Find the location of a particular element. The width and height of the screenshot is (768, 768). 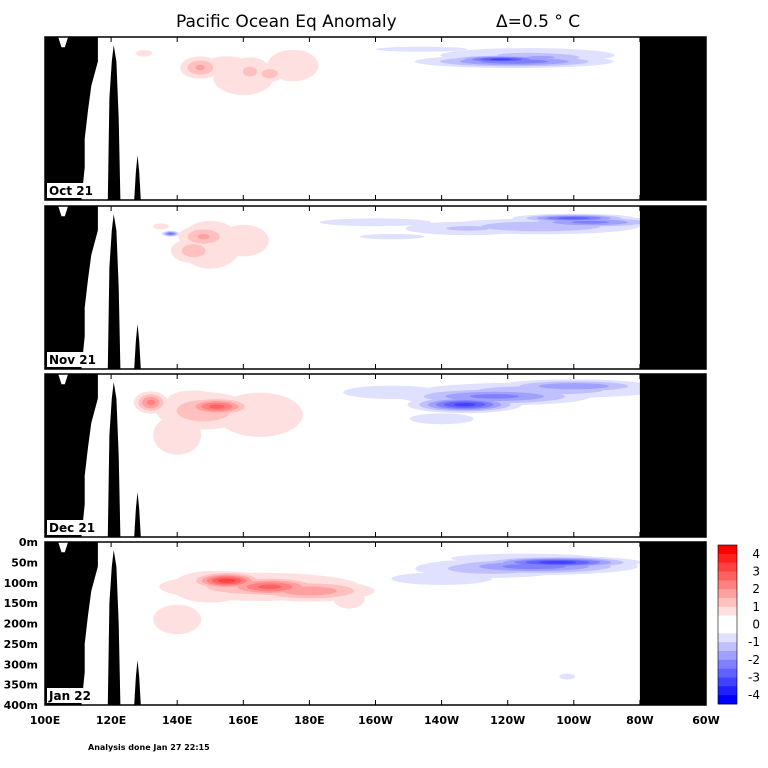

colorbar-tick-label: 4 is located at coordinates (756, 554).